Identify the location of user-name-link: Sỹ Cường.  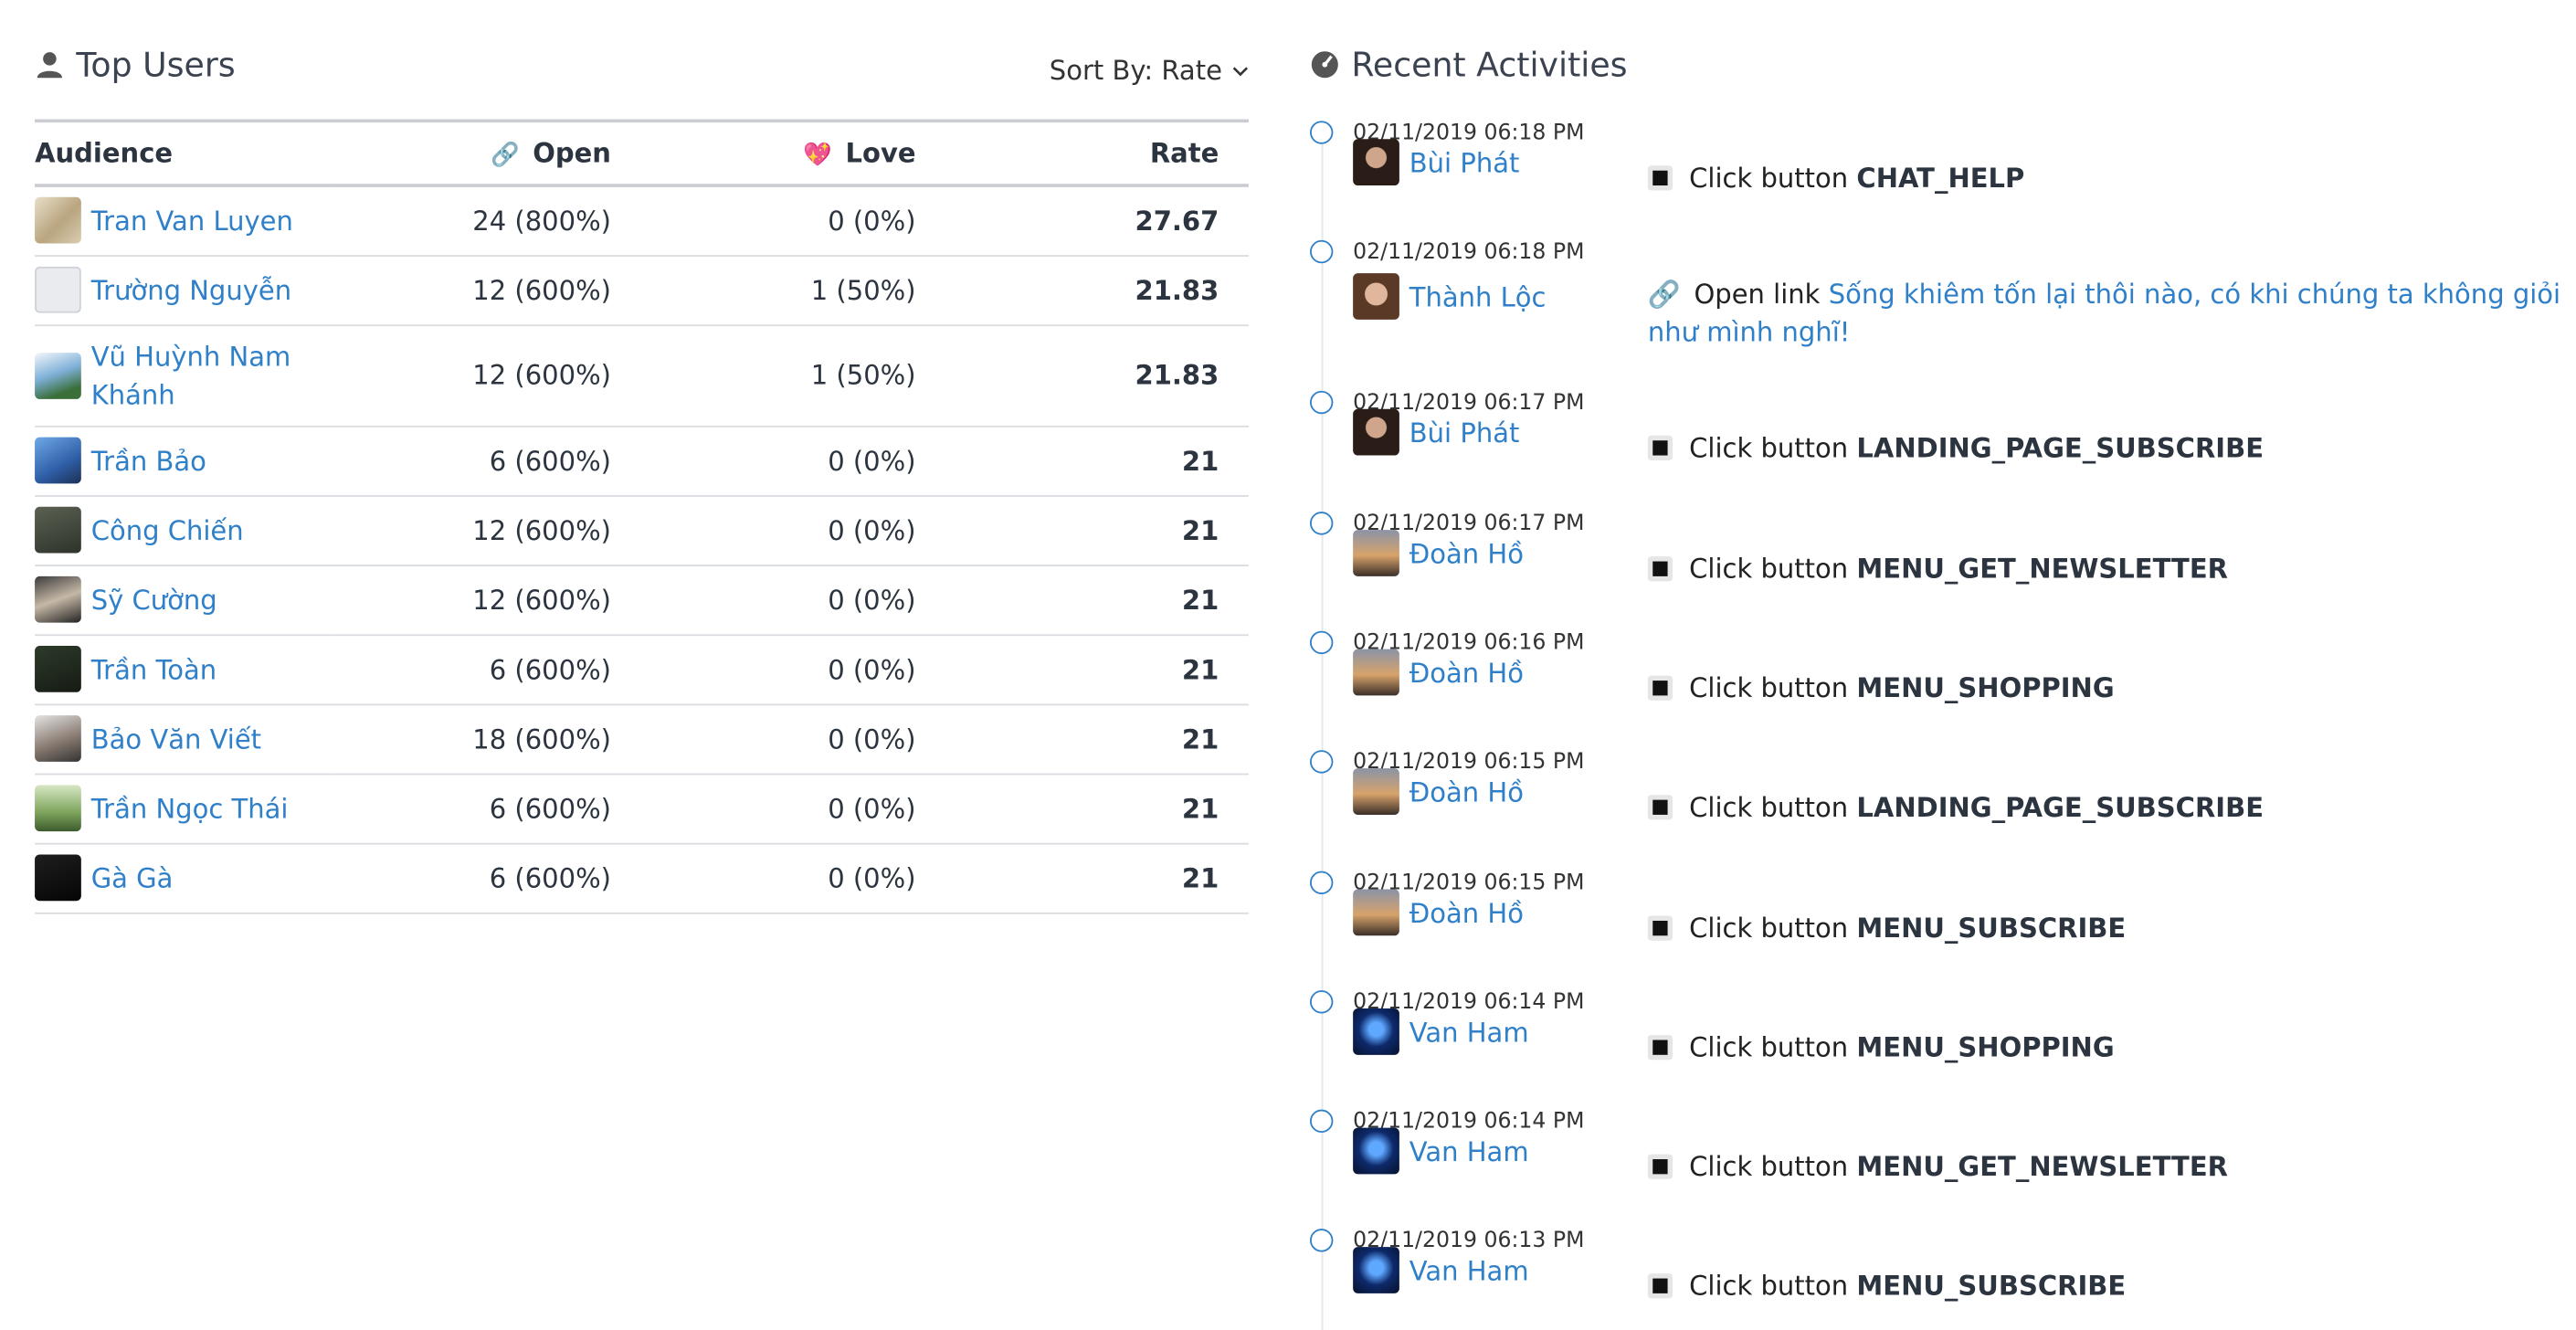
(153, 600).